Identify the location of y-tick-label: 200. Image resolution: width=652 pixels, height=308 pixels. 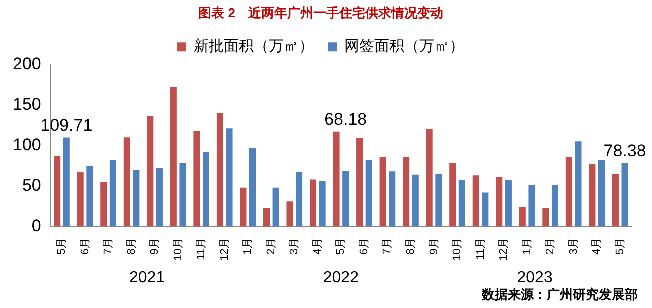
(27, 64).